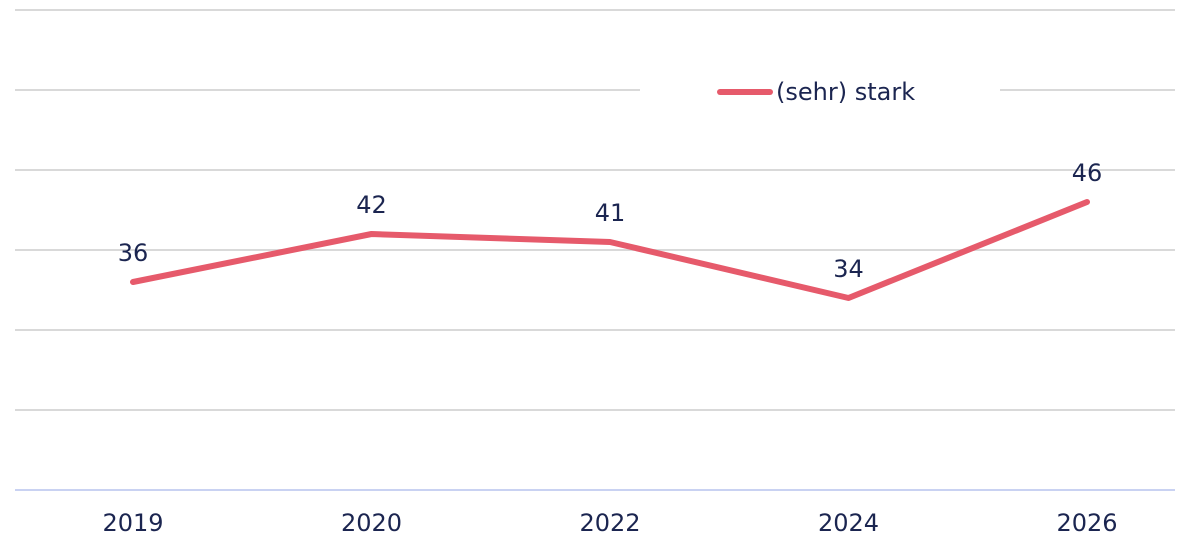 The width and height of the screenshot is (1188, 552). What do you see at coordinates (848, 523) in the screenshot?
I see `x-tick-label: 2024` at bounding box center [848, 523].